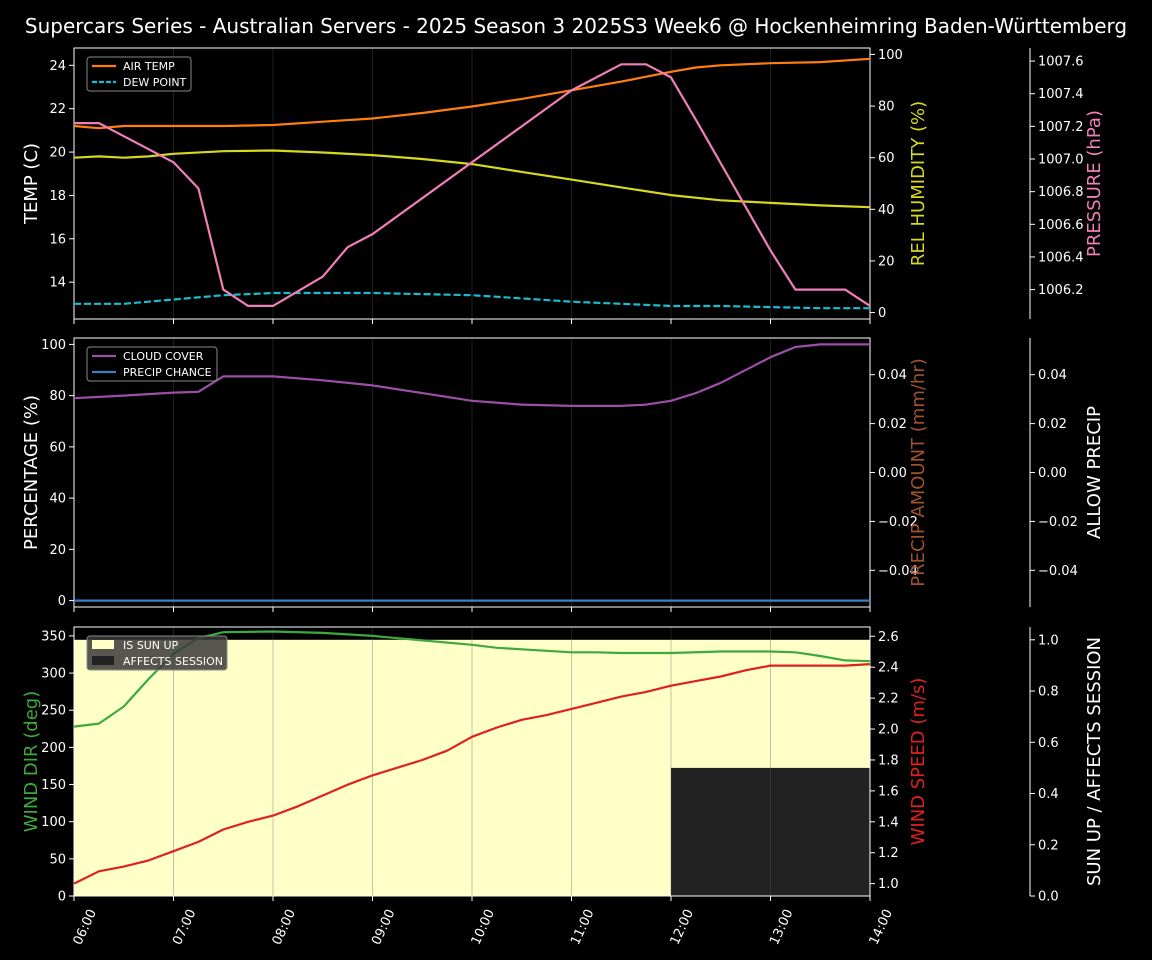  What do you see at coordinates (1048, 743) in the screenshot?
I see `y-tick-label-right2: 0.6` at bounding box center [1048, 743].